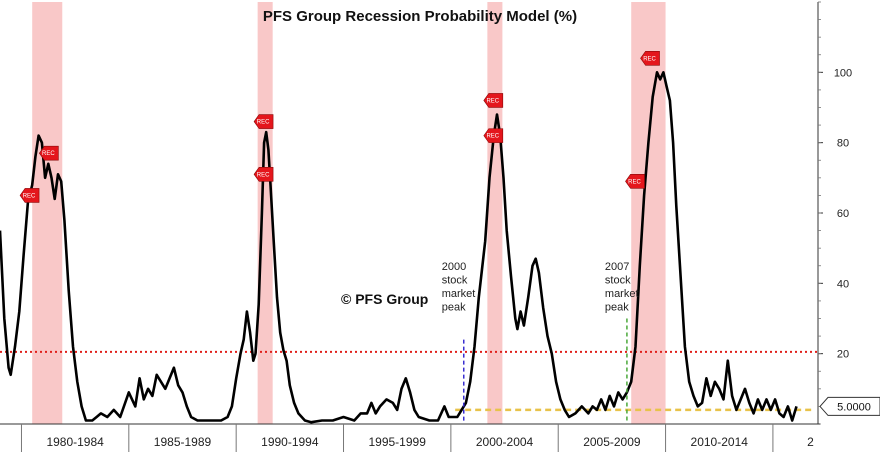 The image size is (880, 452). Describe the element at coordinates (854, 407) in the screenshot. I see `last-value-label: 5.0000` at that location.